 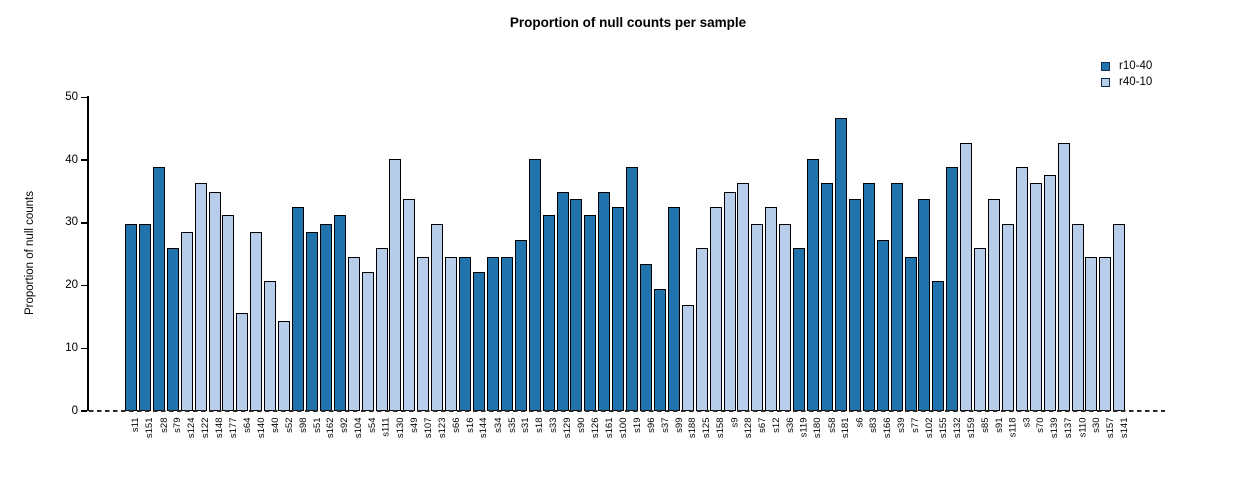 I want to click on x-tick-label-s79: s79, so click(x=178, y=425).